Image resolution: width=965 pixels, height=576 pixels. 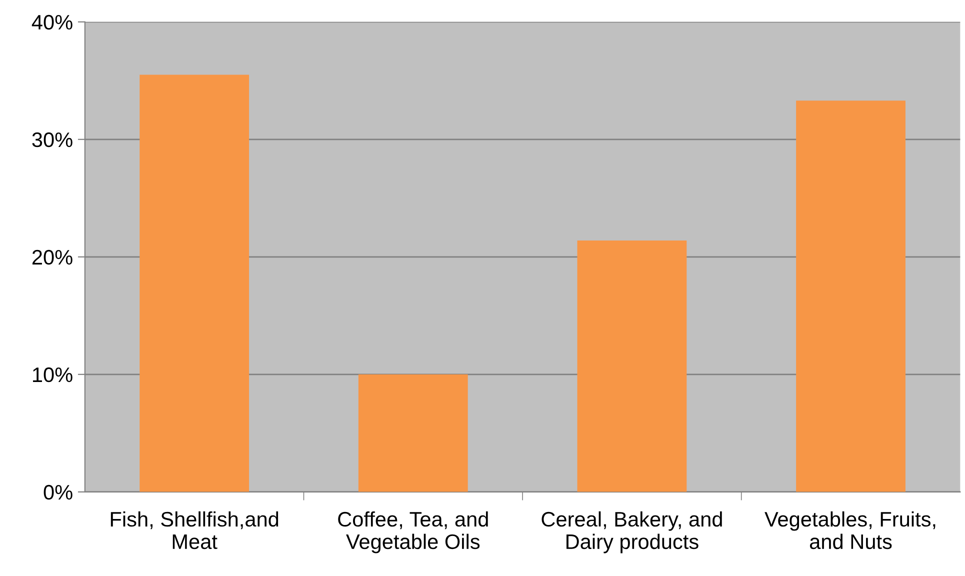 I want to click on y-tick-label: 30%, so click(x=52, y=140).